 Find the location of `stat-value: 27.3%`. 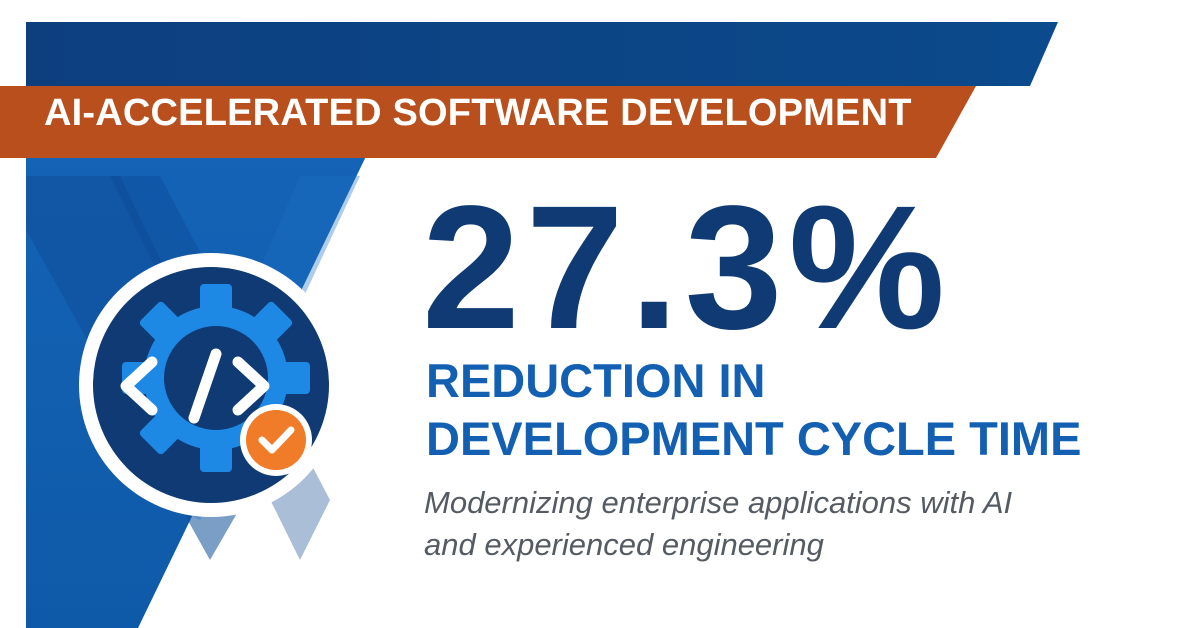

stat-value: 27.3% is located at coordinates (687, 268).